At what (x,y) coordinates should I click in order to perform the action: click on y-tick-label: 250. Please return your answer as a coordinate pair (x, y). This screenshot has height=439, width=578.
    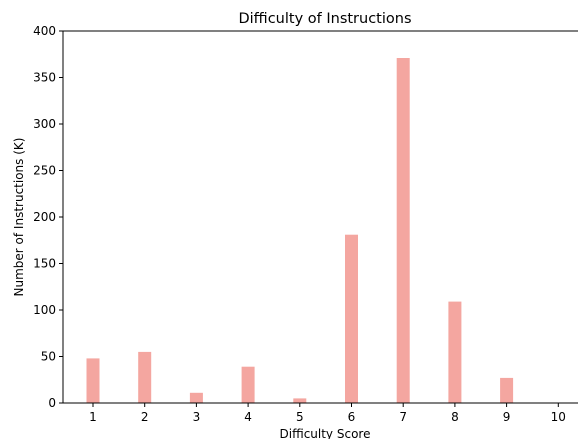
    Looking at the image, I should click on (44, 171).